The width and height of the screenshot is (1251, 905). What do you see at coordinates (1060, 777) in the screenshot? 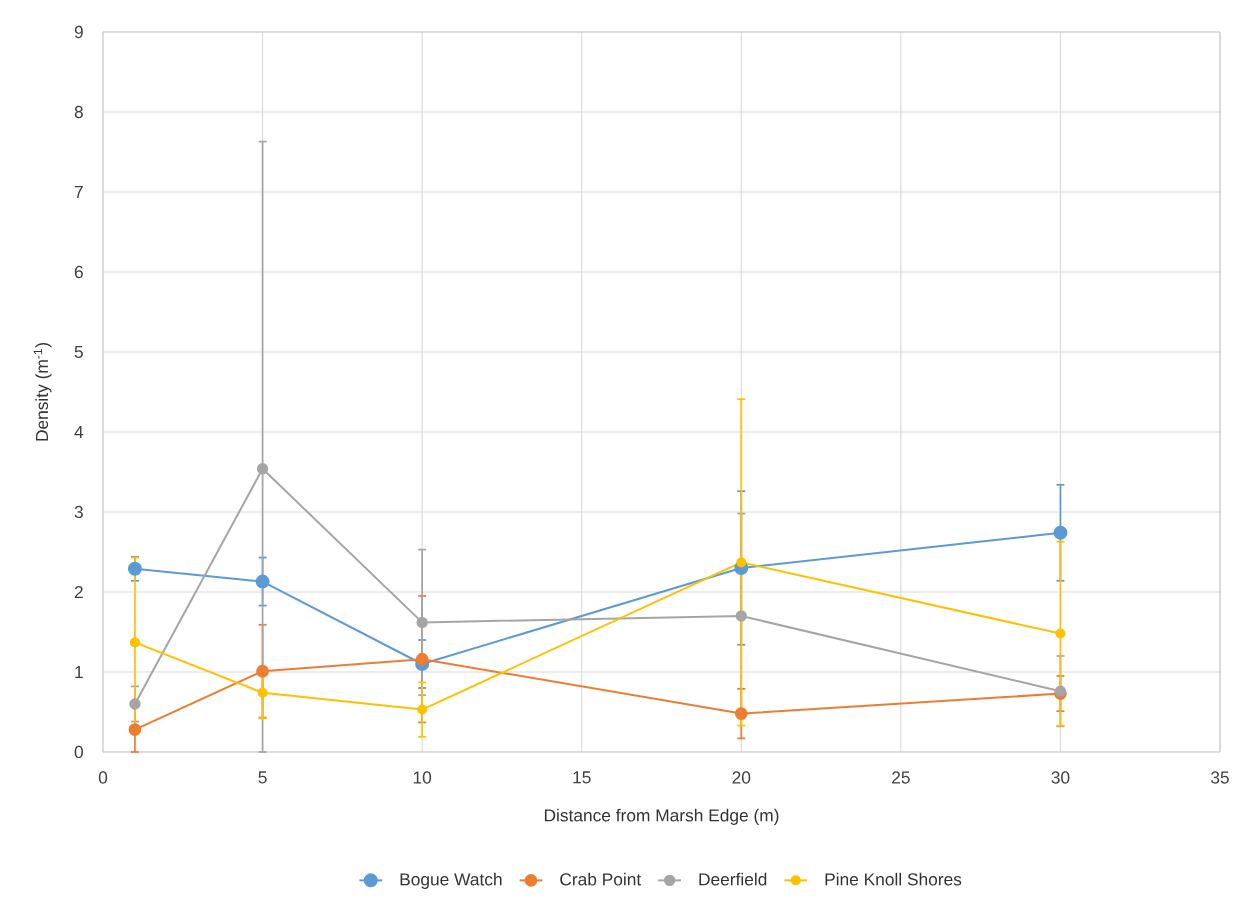
I see `x-tick-label: 30` at bounding box center [1060, 777].